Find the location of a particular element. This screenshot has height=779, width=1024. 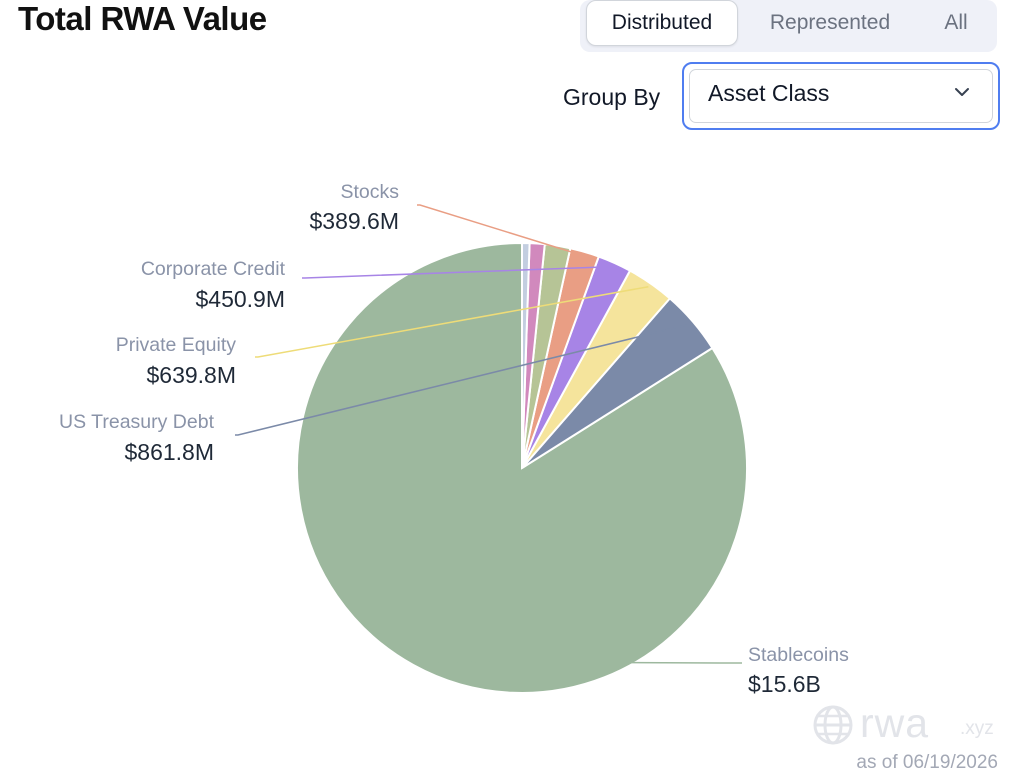

view-toggle: Distributed Represented All is located at coordinates (788, 26).